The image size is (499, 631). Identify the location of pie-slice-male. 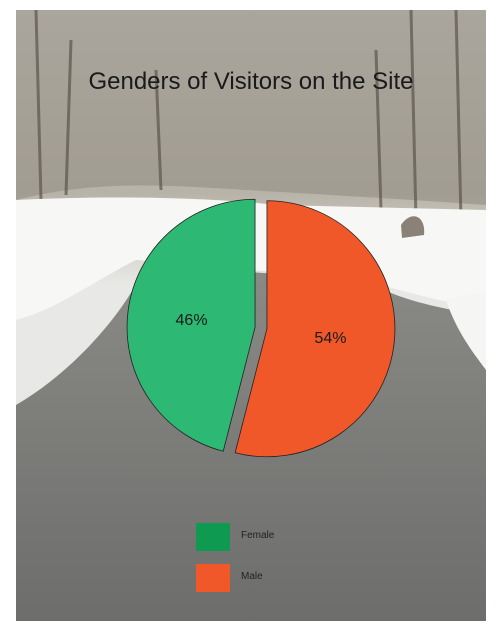
(315, 329).